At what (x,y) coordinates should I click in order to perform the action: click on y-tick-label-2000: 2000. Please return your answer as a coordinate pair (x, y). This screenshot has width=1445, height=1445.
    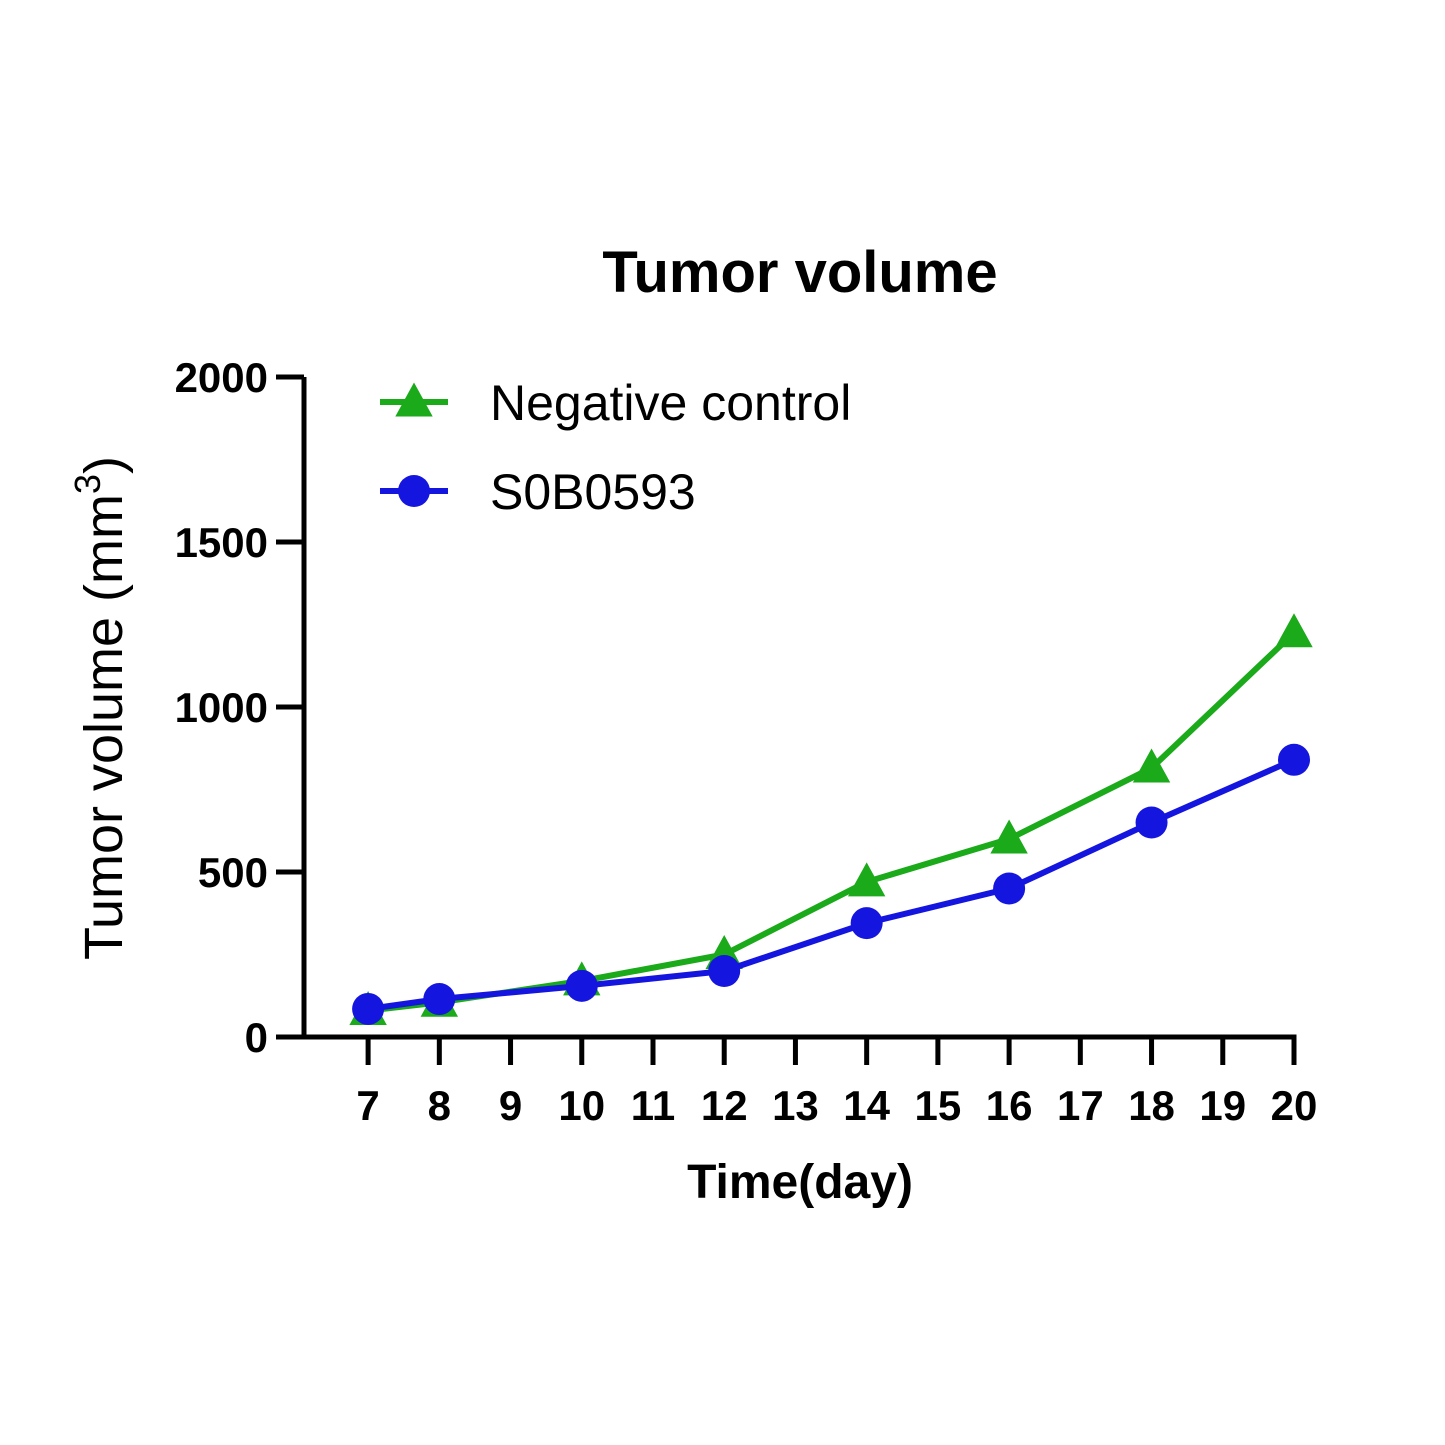
    Looking at the image, I should click on (221, 377).